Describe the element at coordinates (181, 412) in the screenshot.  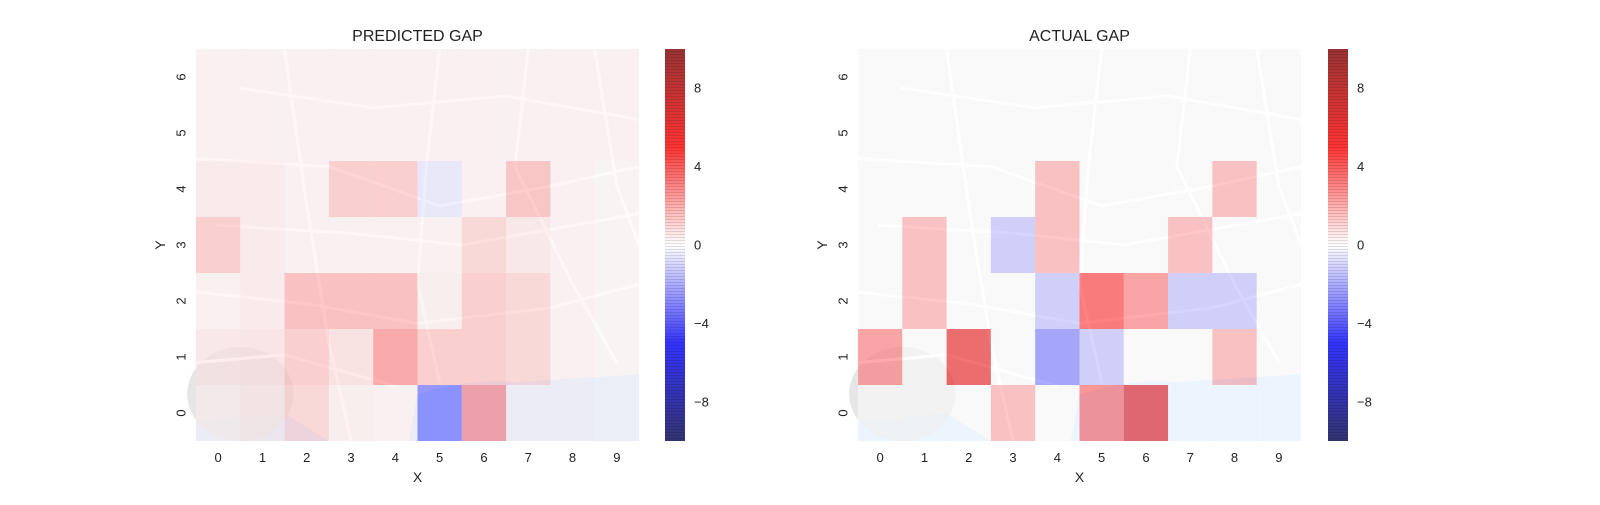
I see `y-tick-label: 0` at that location.